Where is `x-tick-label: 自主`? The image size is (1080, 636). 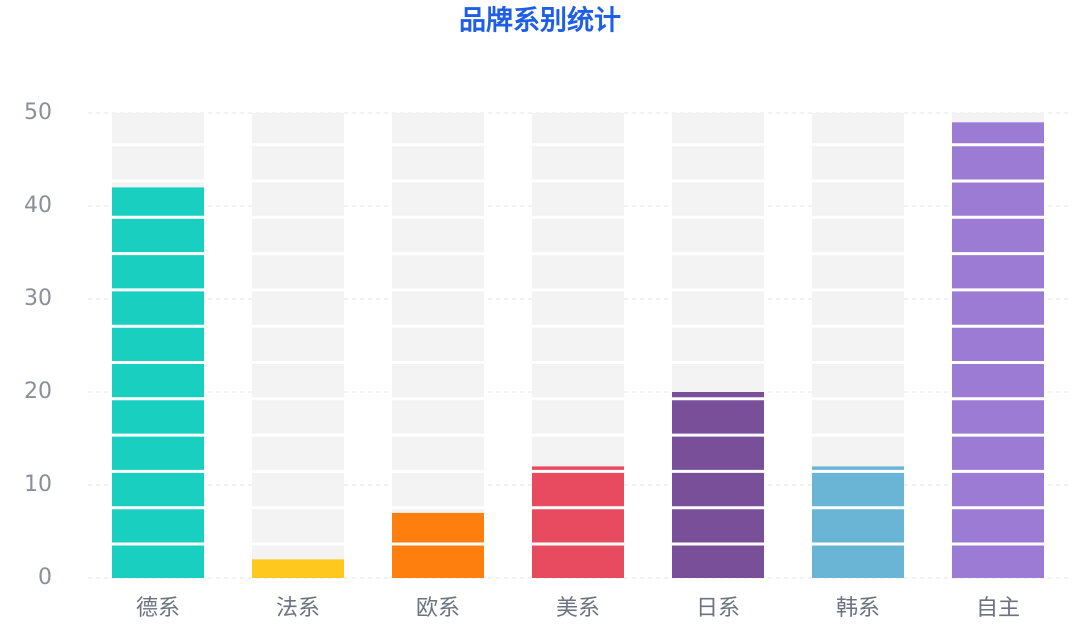
x-tick-label: 自主 is located at coordinates (998, 608).